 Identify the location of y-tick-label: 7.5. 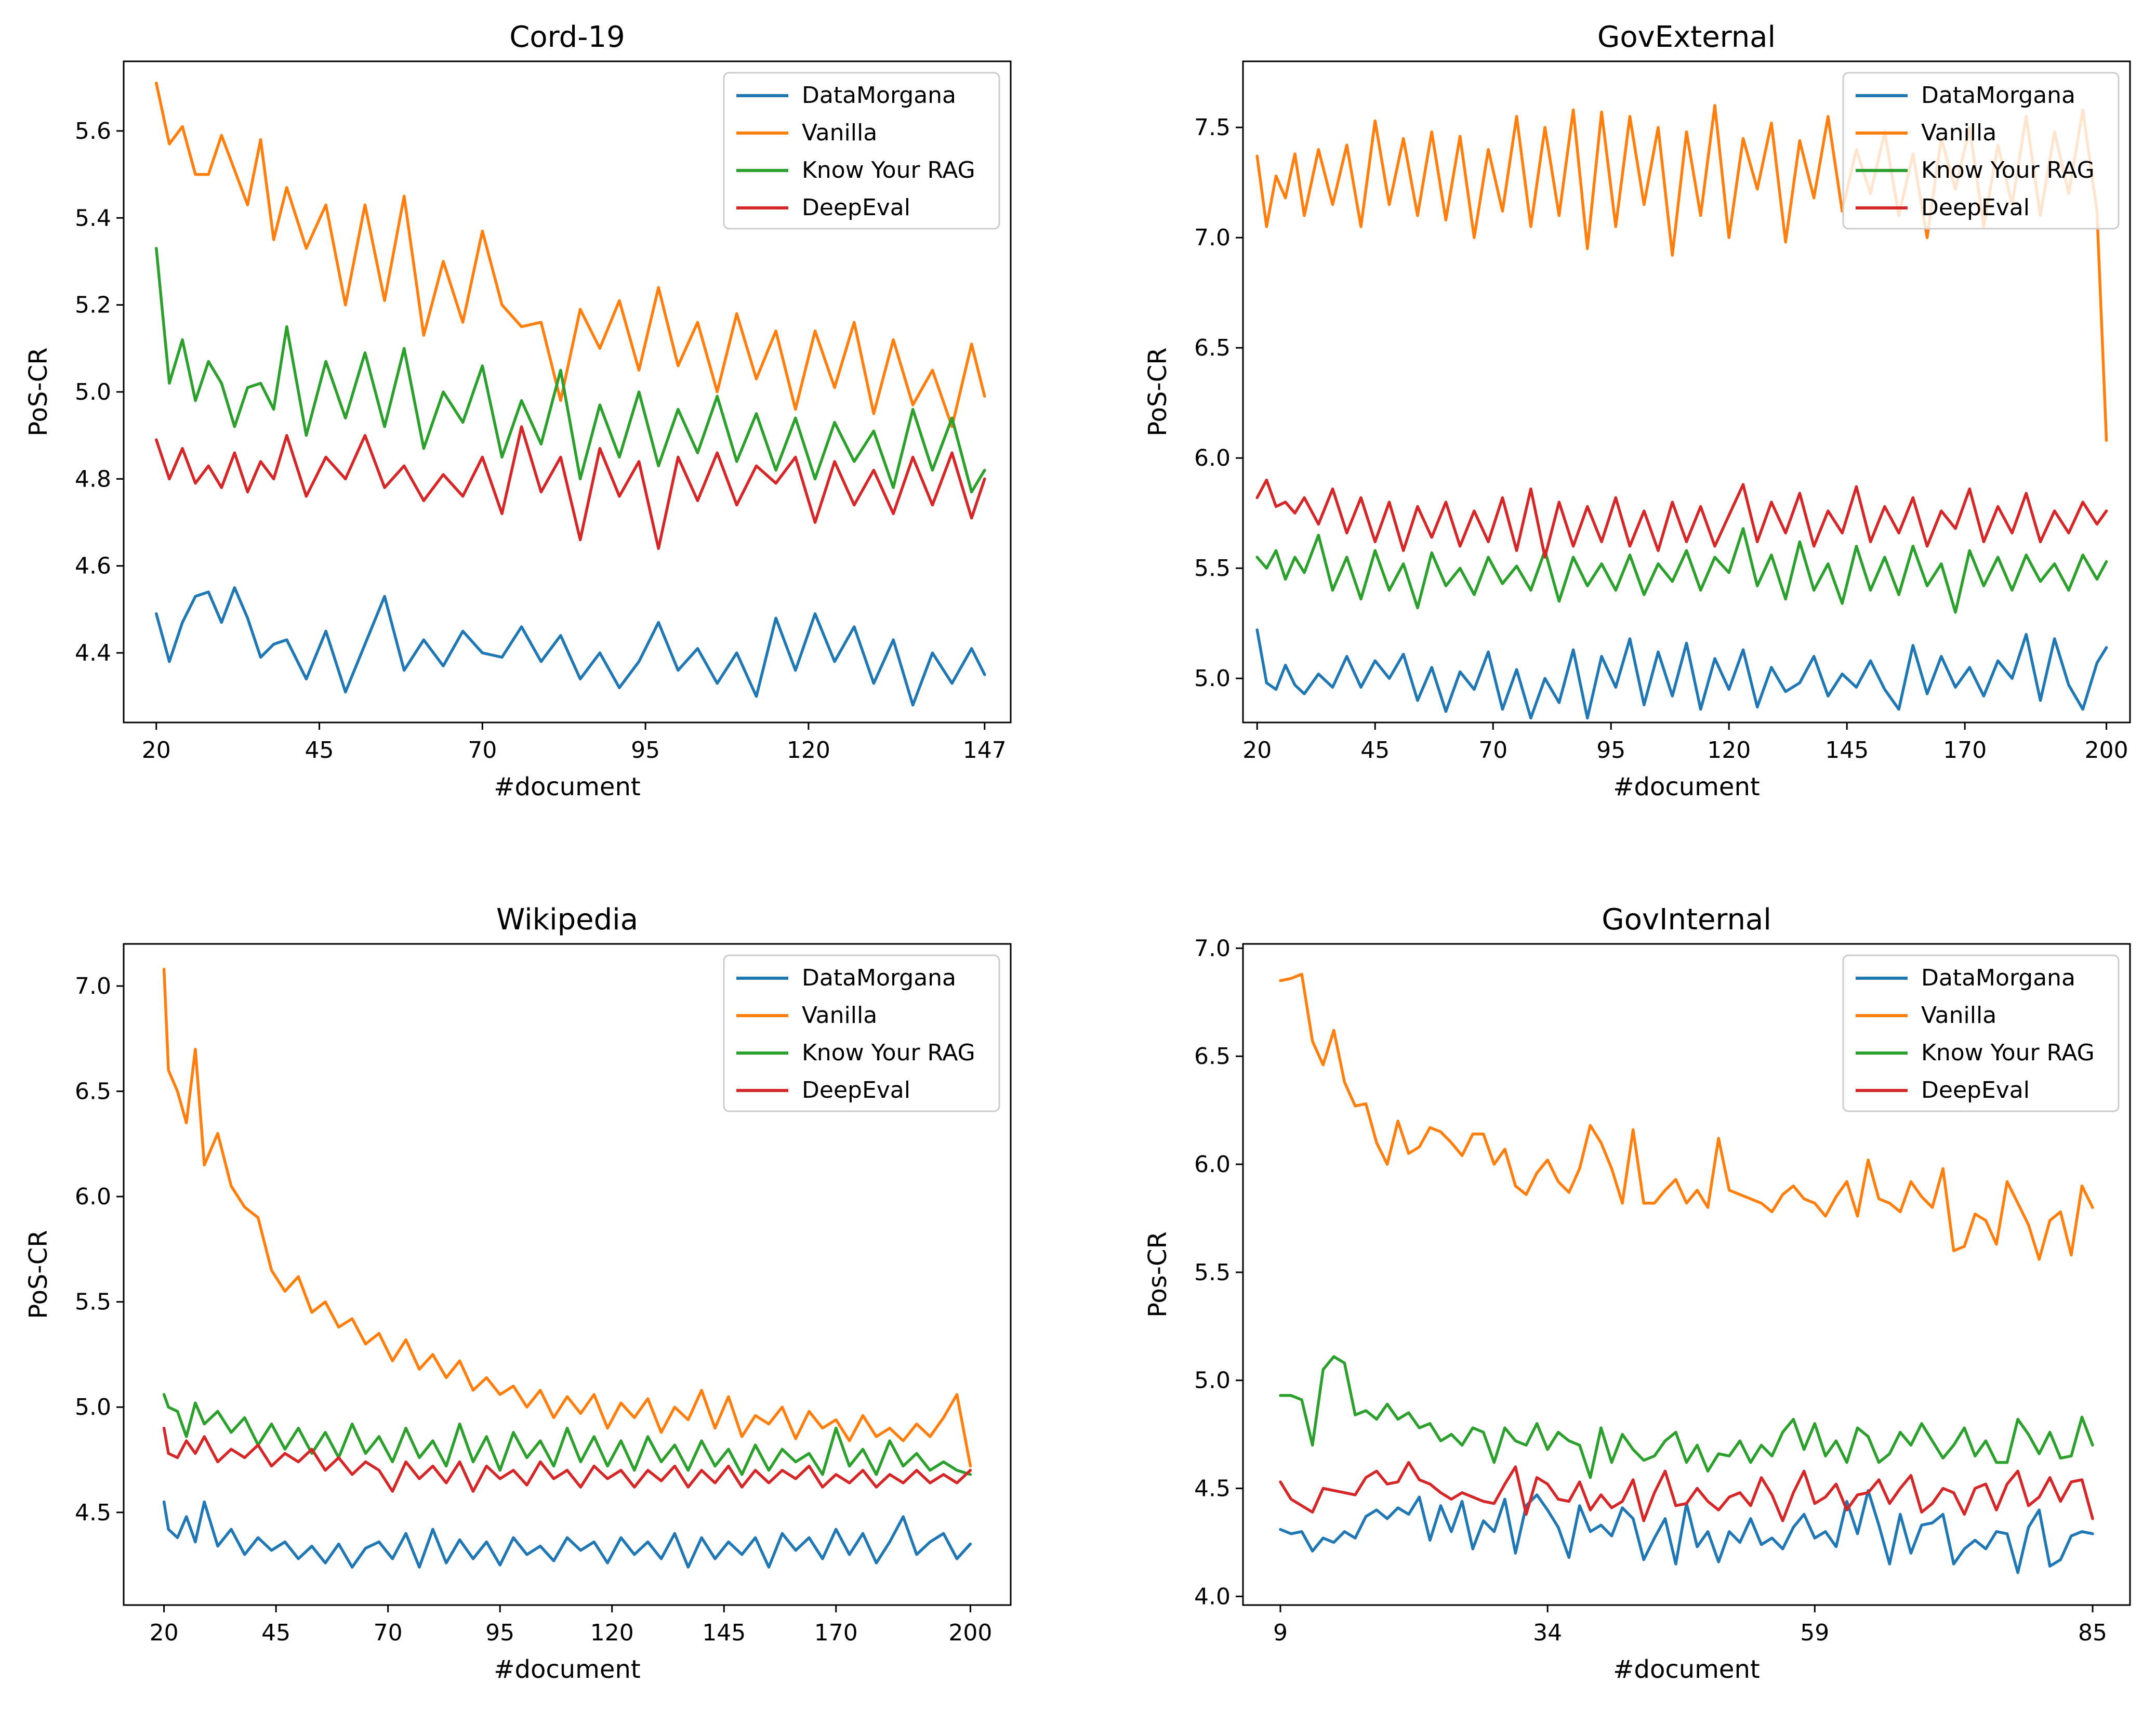
(1212, 127).